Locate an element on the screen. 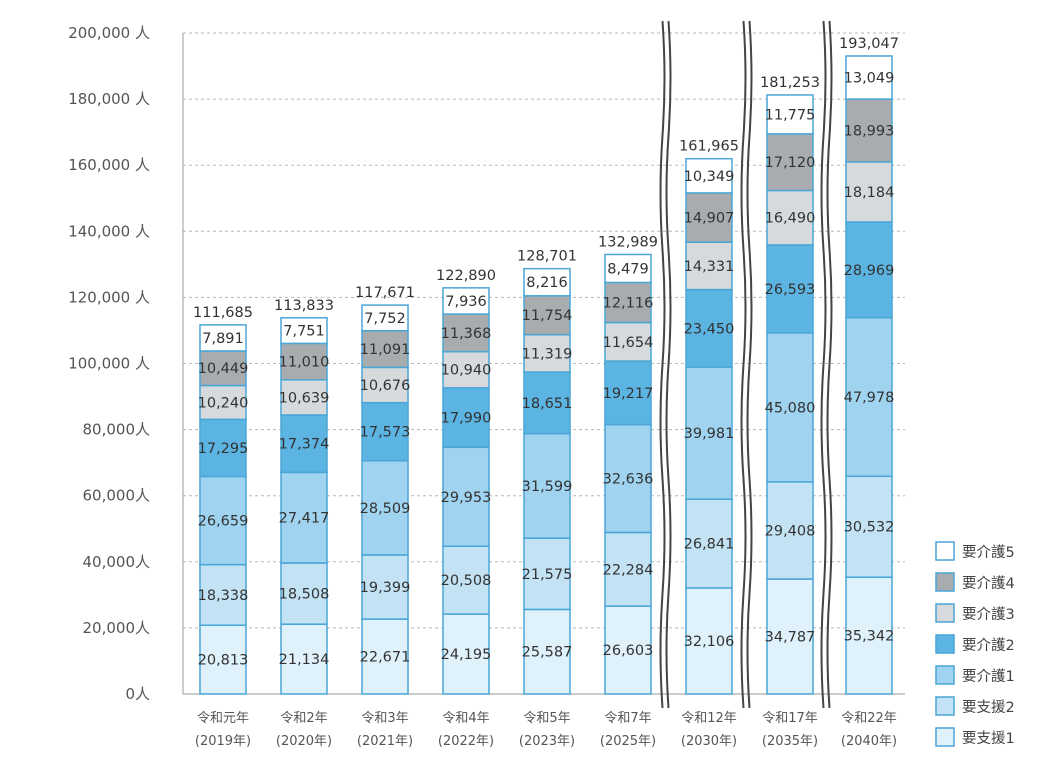  x-tick-label: 令和4年 is located at coordinates (465, 718).